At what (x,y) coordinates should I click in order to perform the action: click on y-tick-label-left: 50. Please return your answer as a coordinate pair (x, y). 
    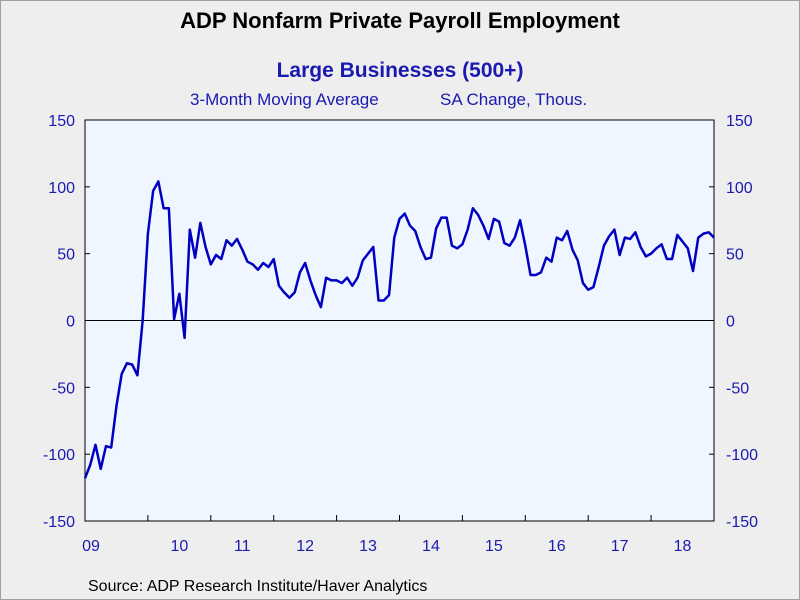
    Looking at the image, I should click on (66, 255).